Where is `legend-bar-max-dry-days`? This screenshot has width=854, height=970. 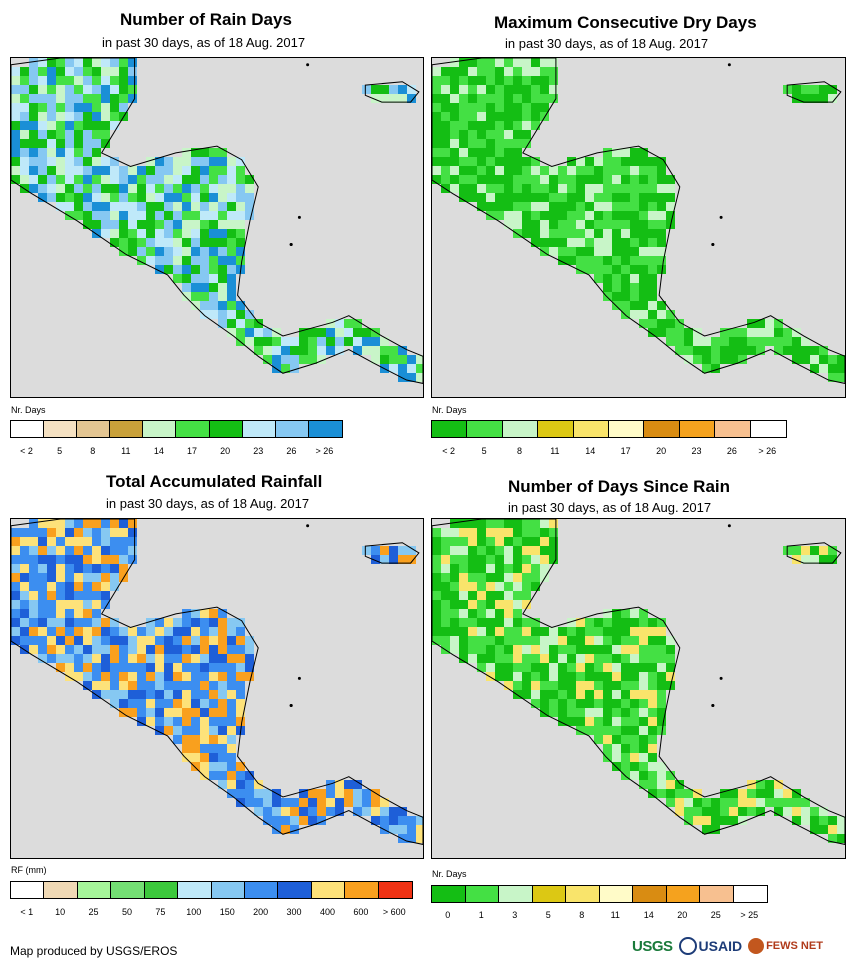 legend-bar-max-dry-days is located at coordinates (609, 429).